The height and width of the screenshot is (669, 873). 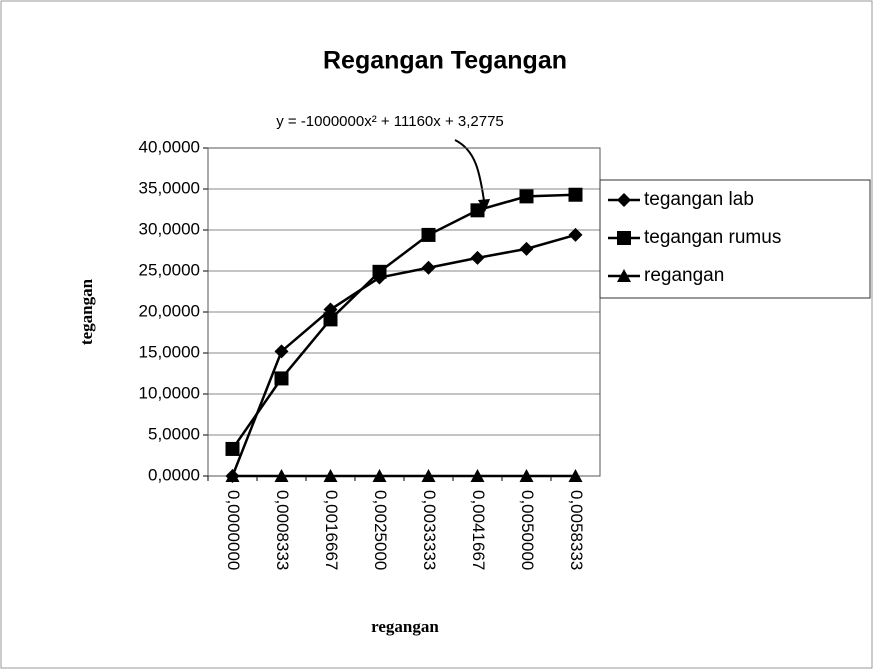 What do you see at coordinates (405, 626) in the screenshot?
I see `x-axis-title: regangan` at bounding box center [405, 626].